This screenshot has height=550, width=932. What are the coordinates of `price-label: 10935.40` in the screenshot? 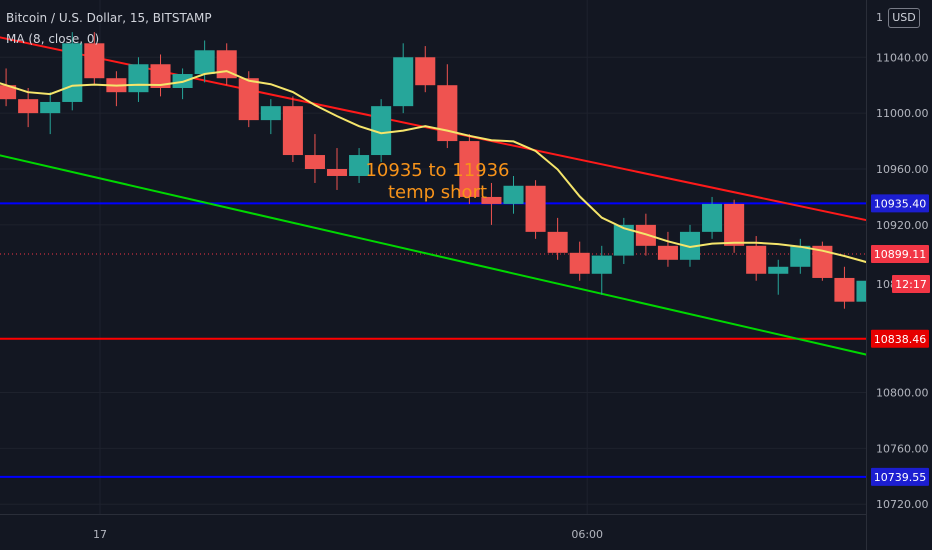 It's located at (900, 203).